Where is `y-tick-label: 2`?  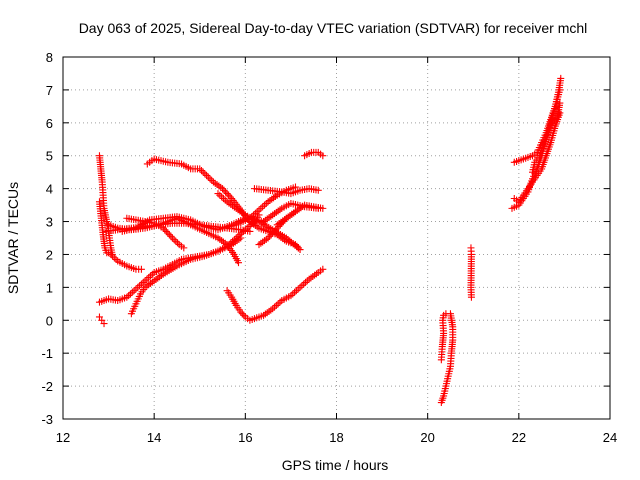 y-tick-label: 2 is located at coordinates (49, 254).